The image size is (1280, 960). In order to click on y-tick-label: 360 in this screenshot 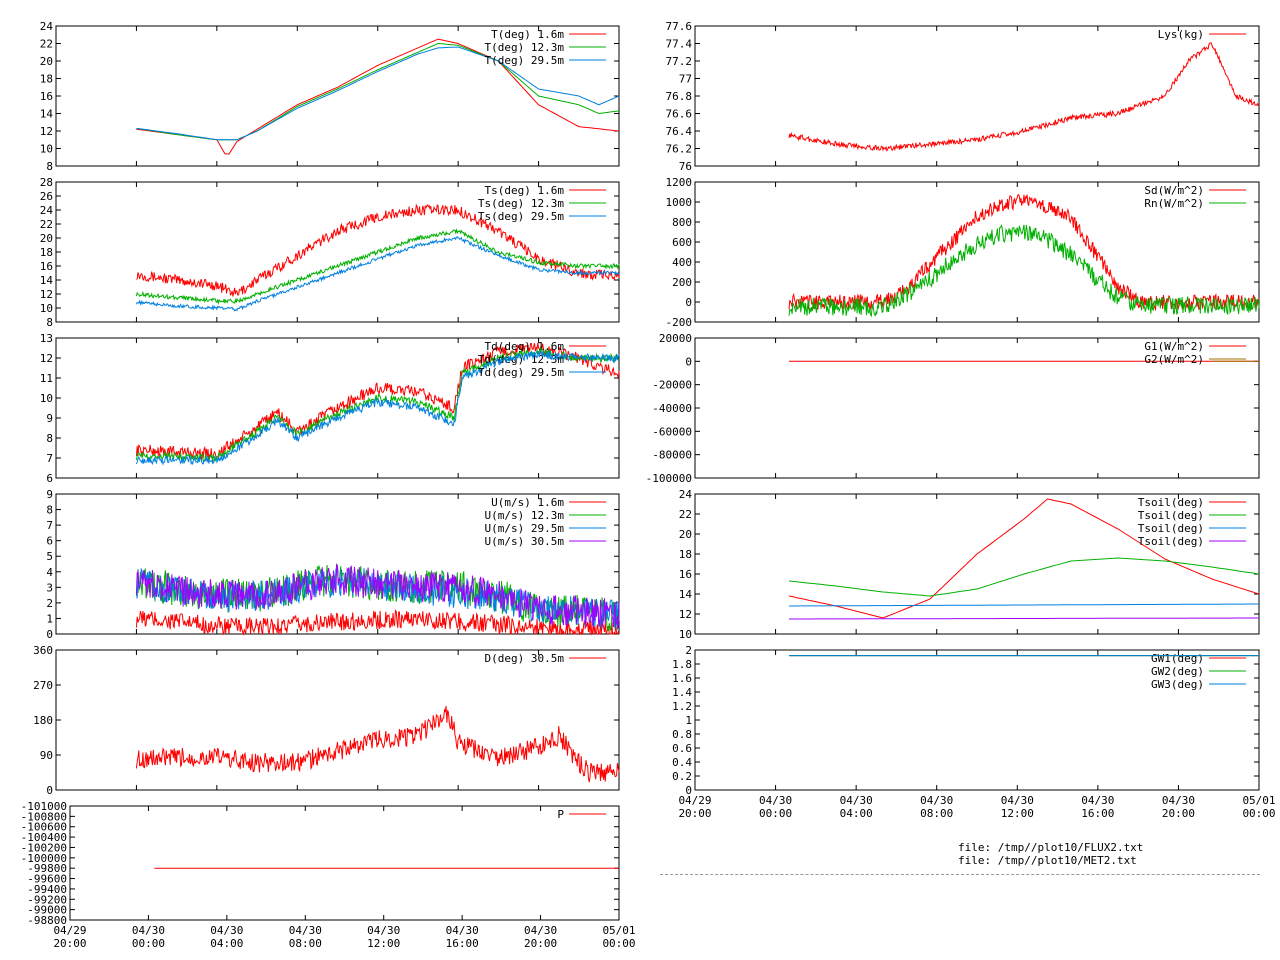, I will do `click(43, 650)`.